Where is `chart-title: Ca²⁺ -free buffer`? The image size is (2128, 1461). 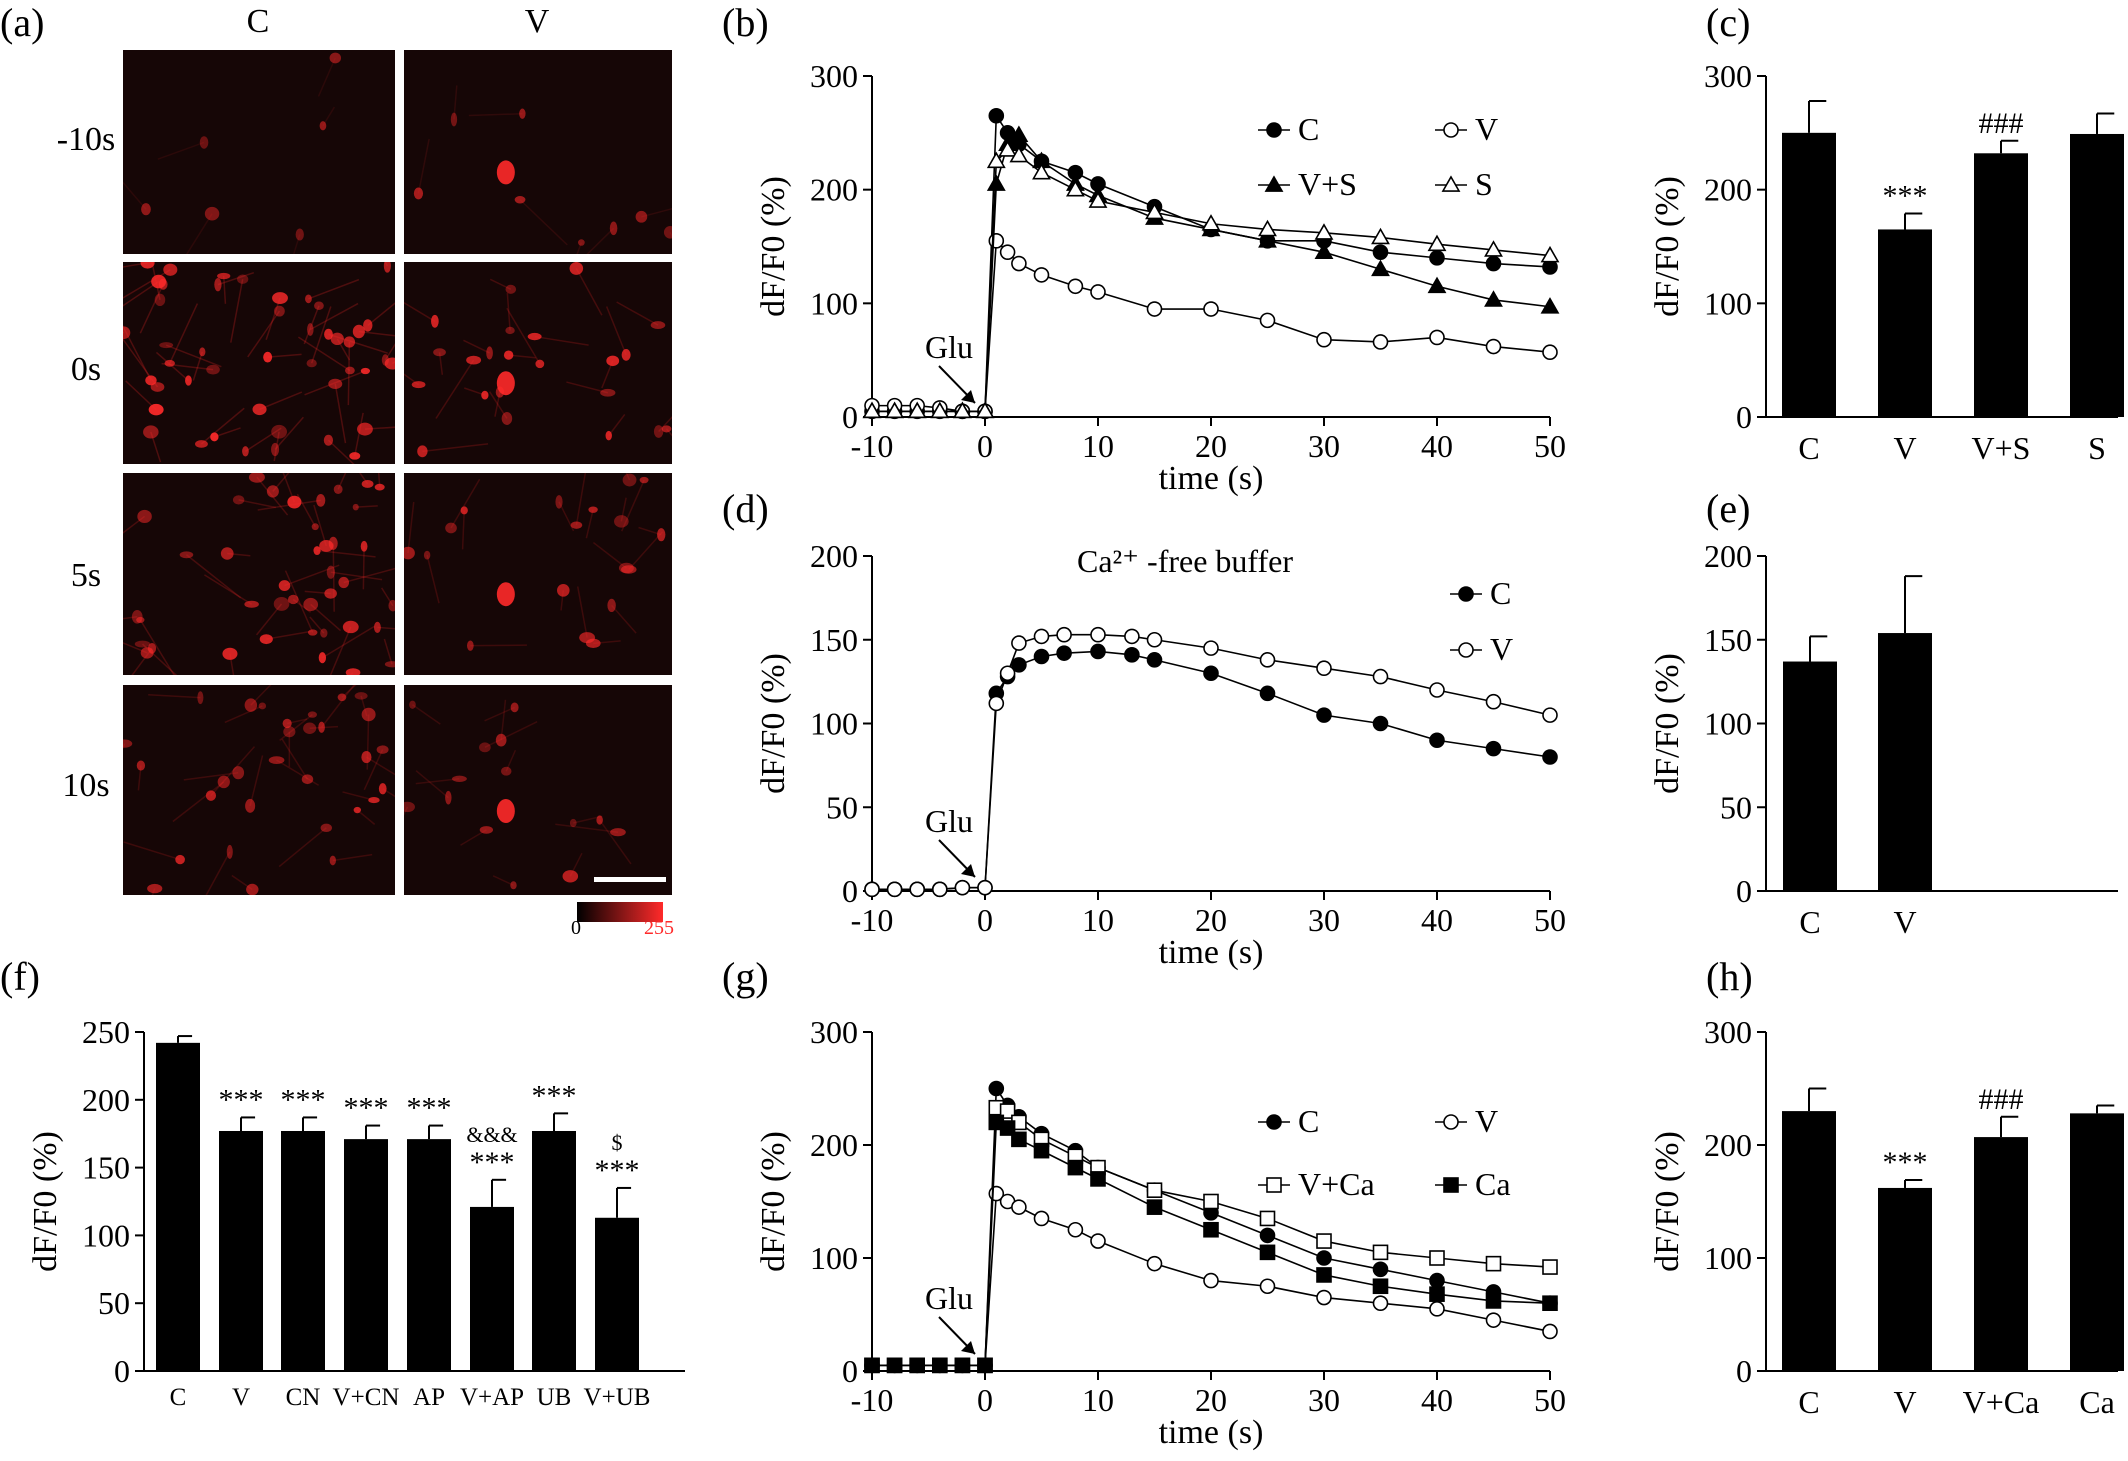
chart-title: Ca²⁺ -free buffer is located at coordinates (1185, 561).